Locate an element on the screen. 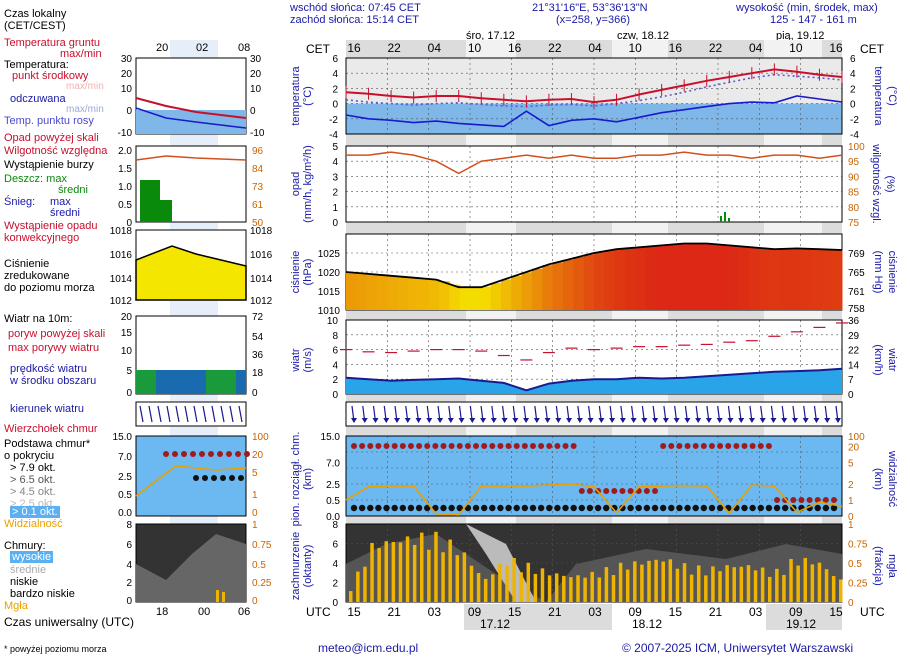  legend-temp-tick: 20 is located at coordinates (127, 74).